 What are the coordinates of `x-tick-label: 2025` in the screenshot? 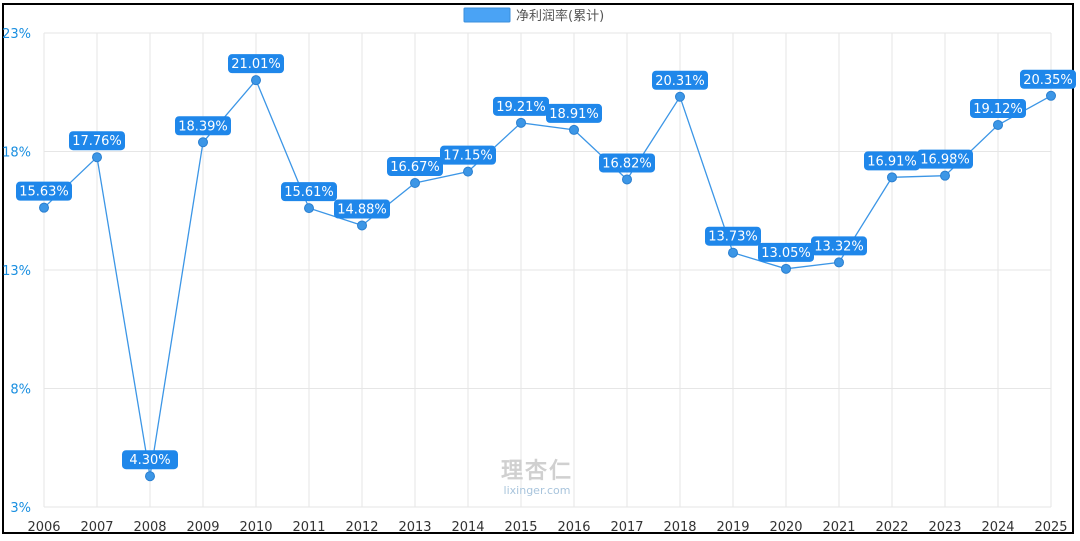 It's located at (1050, 527).